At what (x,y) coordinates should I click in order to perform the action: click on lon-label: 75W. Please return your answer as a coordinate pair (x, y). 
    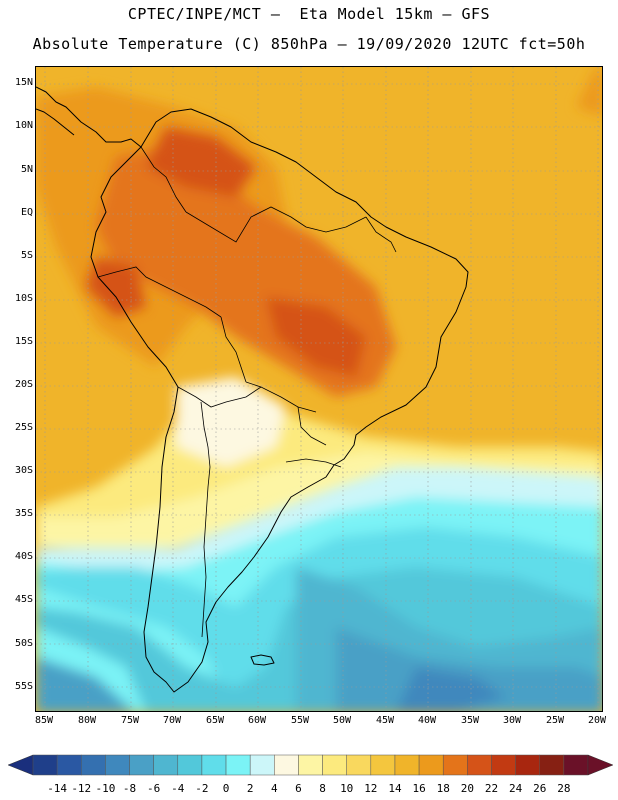
    Looking at the image, I should click on (130, 720).